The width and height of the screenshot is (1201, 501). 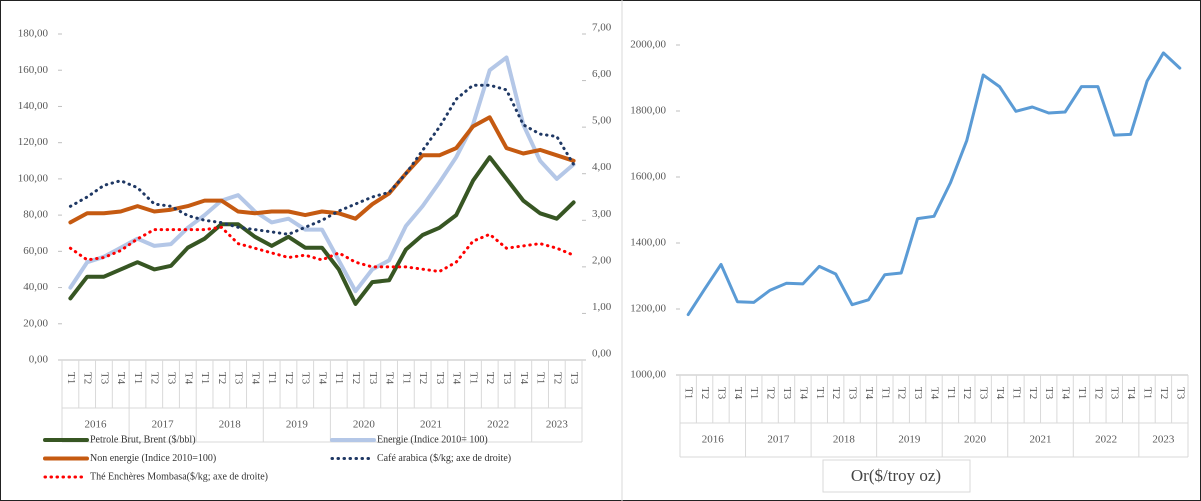 What do you see at coordinates (896, 476) in the screenshot?
I see `title-box` at bounding box center [896, 476].